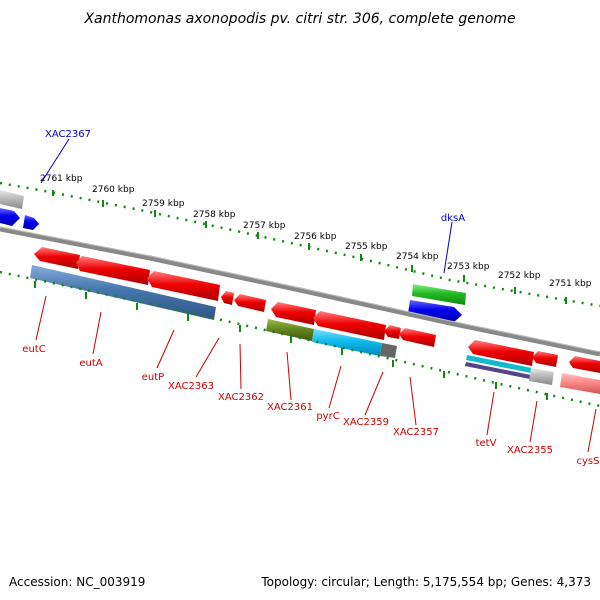 This screenshot has height=600, width=600. What do you see at coordinates (68, 134) in the screenshot?
I see `gene-label-xac2367: XAC2367` at bounding box center [68, 134].